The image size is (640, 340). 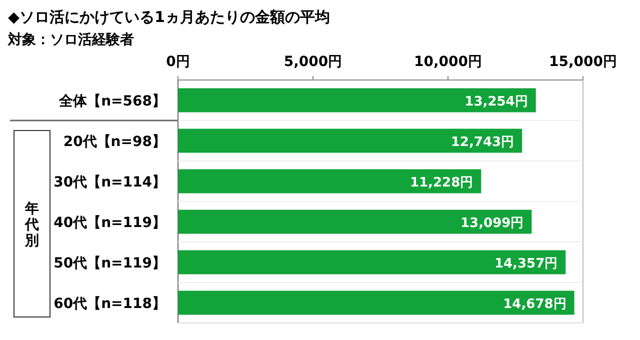 What do you see at coordinates (169, 17) in the screenshot?
I see `chart-title: ◆ソロ活にかけている1ヵ月あたりの金額の平均` at bounding box center [169, 17].